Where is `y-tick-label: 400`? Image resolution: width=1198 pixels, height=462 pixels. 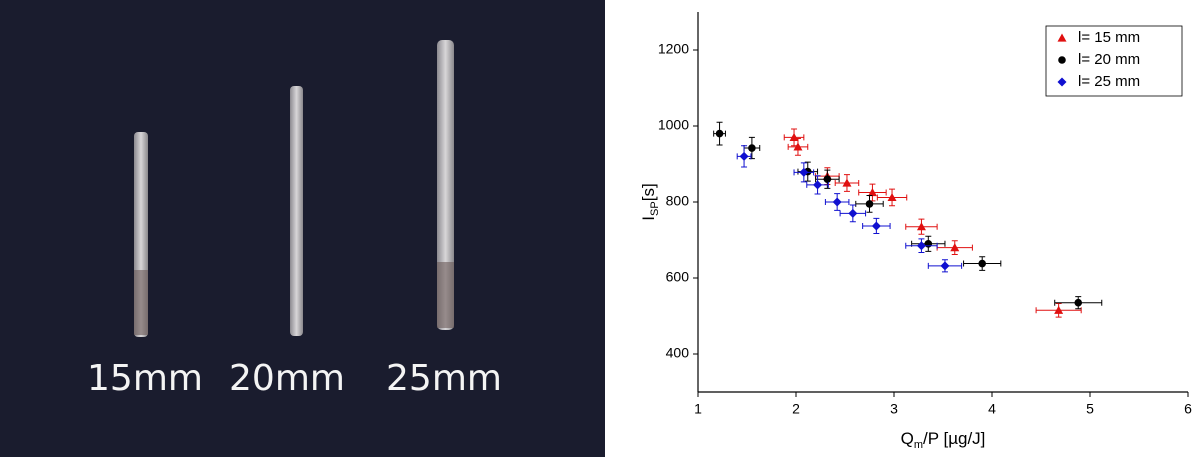
y-tick-label: 400 is located at coordinates (678, 353).